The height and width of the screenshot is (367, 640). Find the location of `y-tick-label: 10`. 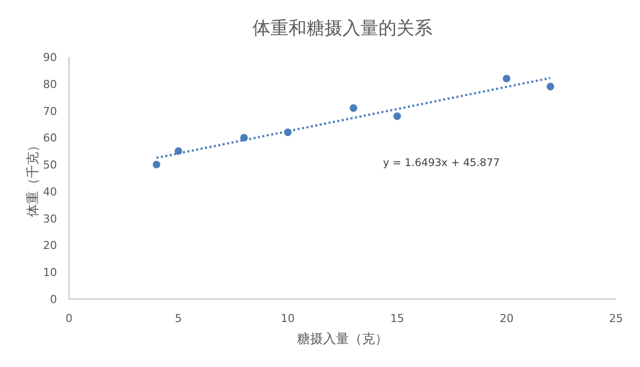

y-tick-label: 10 is located at coordinates (50, 273).